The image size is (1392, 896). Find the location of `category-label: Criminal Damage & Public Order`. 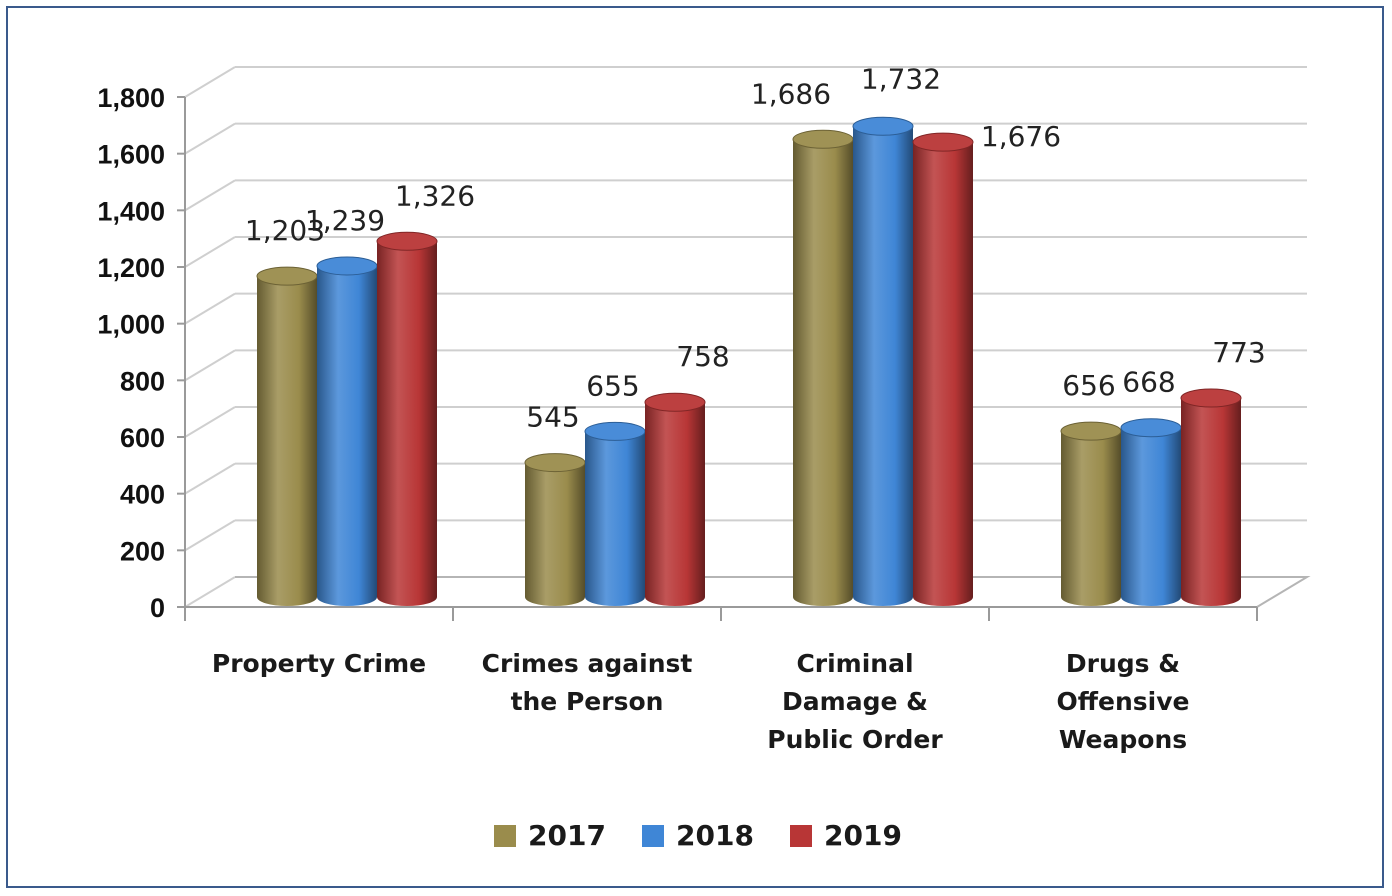

category-label: Criminal Damage & Public Order is located at coordinates (855, 701).